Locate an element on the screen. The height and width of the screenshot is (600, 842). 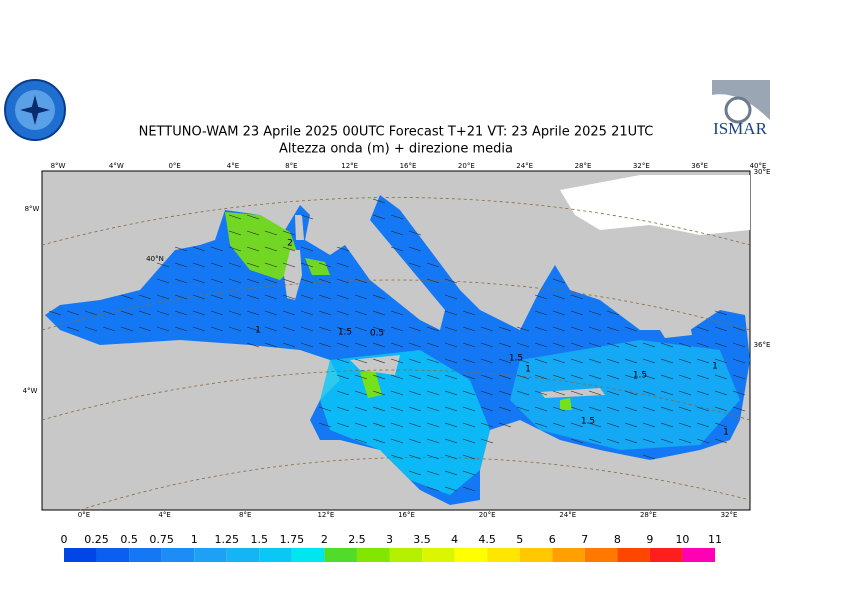
legend-label: 7 is located at coordinates (584, 539).